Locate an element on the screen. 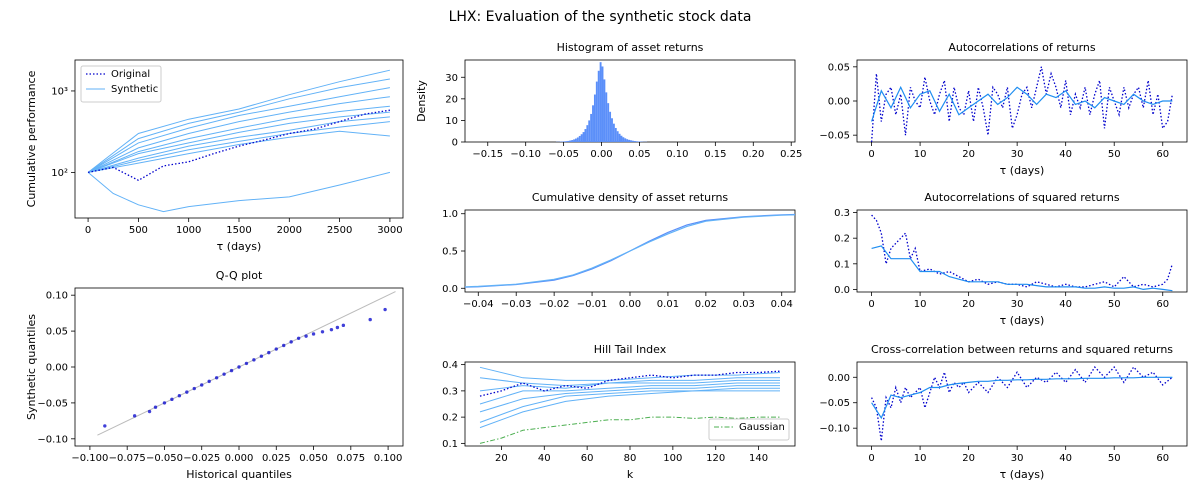 The image size is (1200, 500). cumulative-ytick-label: 10² is located at coordinates (59, 173).